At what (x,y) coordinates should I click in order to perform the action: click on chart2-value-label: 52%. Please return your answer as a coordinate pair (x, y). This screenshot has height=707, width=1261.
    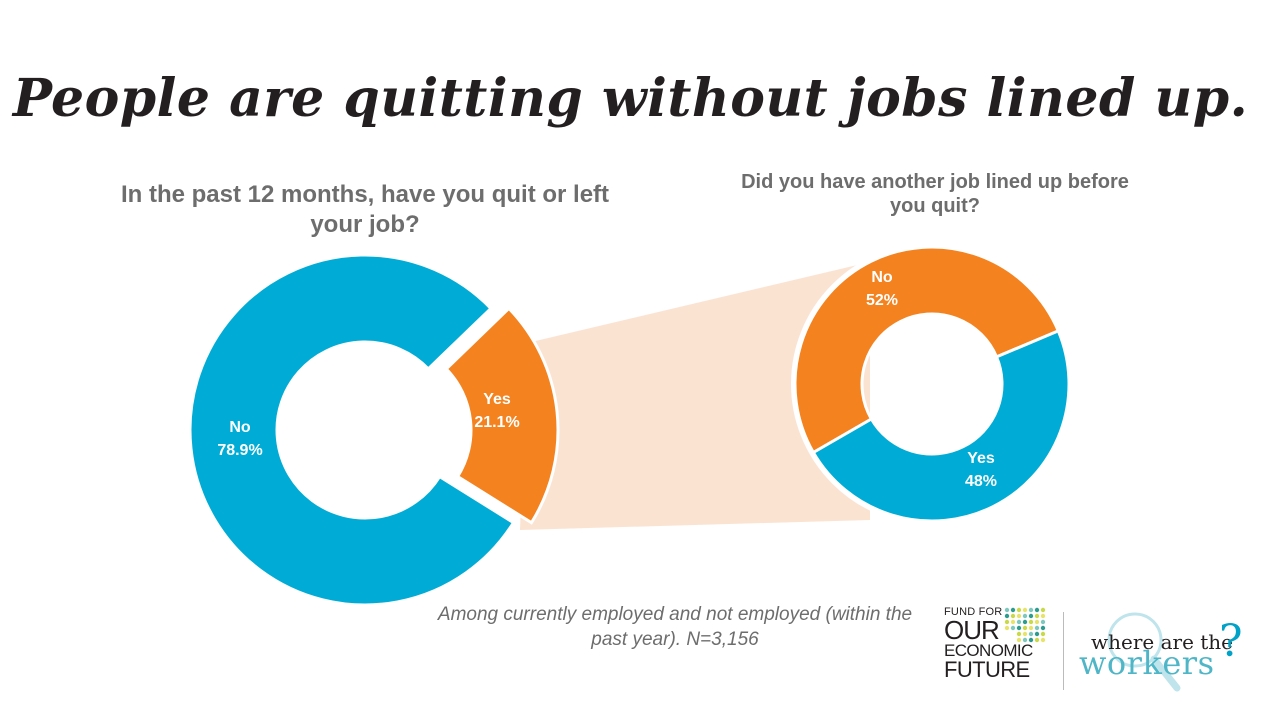
    Looking at the image, I should click on (882, 300).